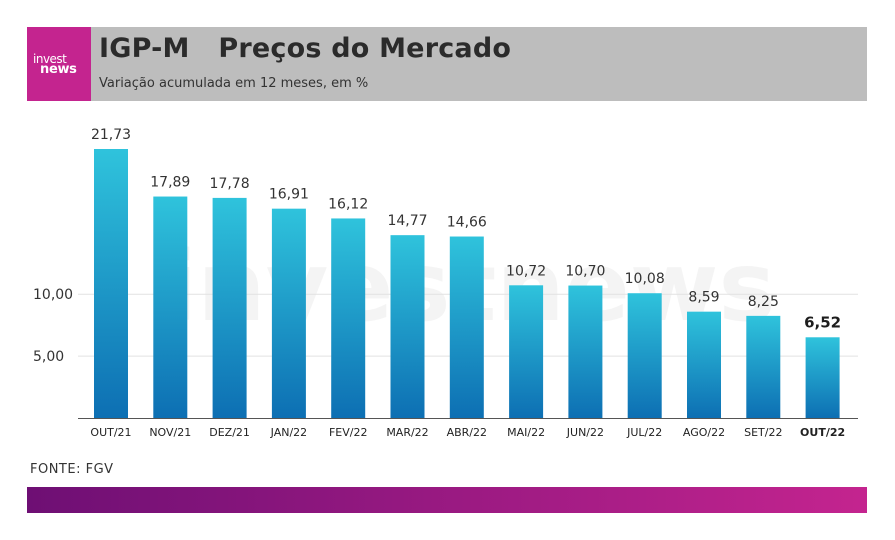 The height and width of the screenshot is (540, 895). I want to click on x-tick-label: DEZ/21, so click(229, 432).